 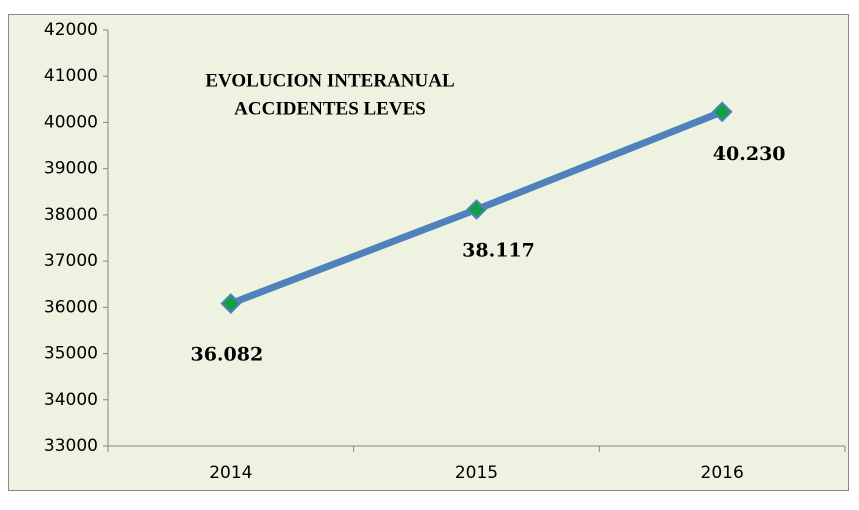 What do you see at coordinates (330, 108) in the screenshot?
I see `chart-title: ACCIDENTES LEVES` at bounding box center [330, 108].